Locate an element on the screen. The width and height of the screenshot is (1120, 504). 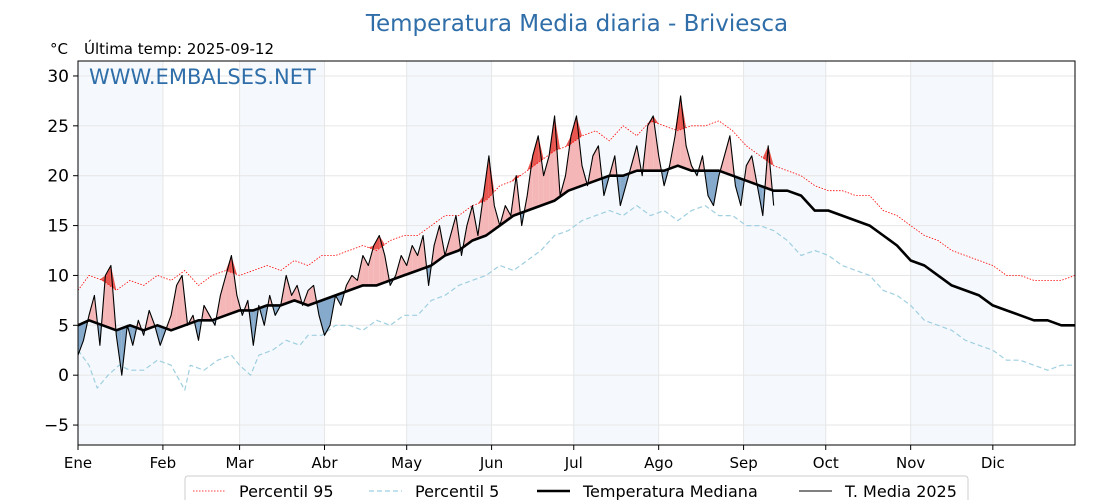
x-axis: Ene Feb Mar Abr May Jun Jul Ago Sep Oct Nov Dic is located at coordinates (534, 458).